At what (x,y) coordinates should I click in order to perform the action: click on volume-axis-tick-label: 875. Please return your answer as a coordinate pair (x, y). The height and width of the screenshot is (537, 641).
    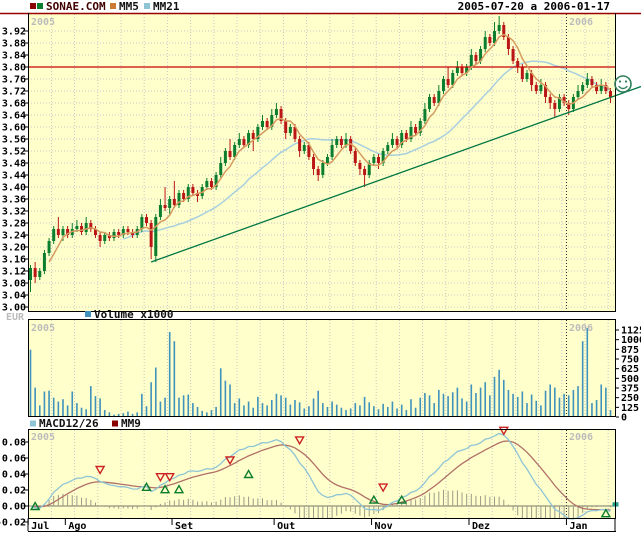
    Looking at the image, I should click on (630, 350).